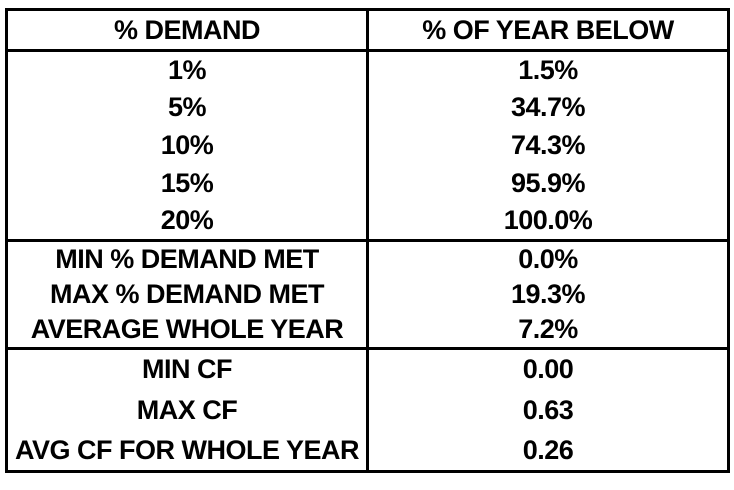  I want to click on table-row: 1% 1.5%, so click(368, 69).